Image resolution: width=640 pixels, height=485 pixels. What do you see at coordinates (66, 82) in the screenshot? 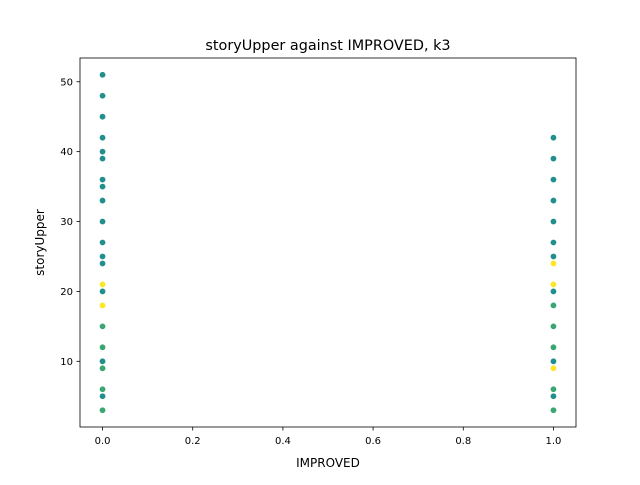
I see `y-tick-label: 50` at bounding box center [66, 82].